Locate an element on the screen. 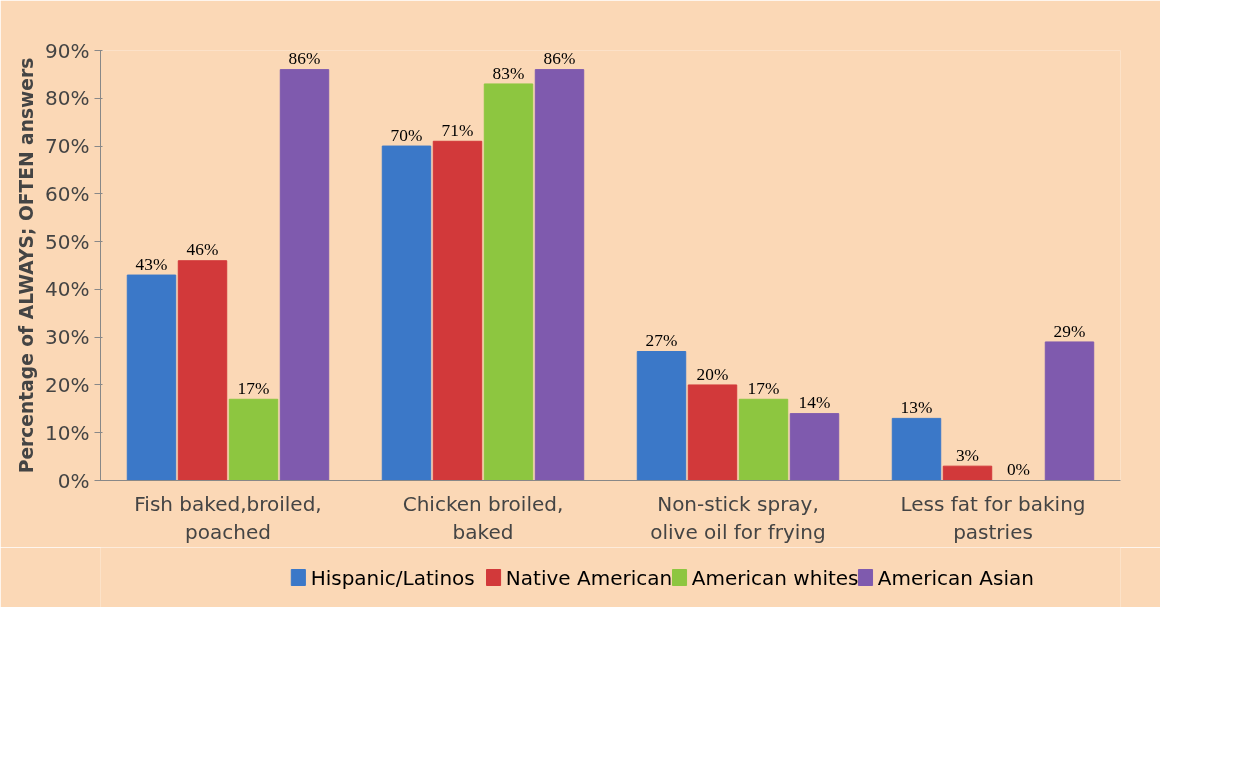 The image size is (1260, 776). x-tick-label: Fish baked,broiled, poached is located at coordinates (228, 518).